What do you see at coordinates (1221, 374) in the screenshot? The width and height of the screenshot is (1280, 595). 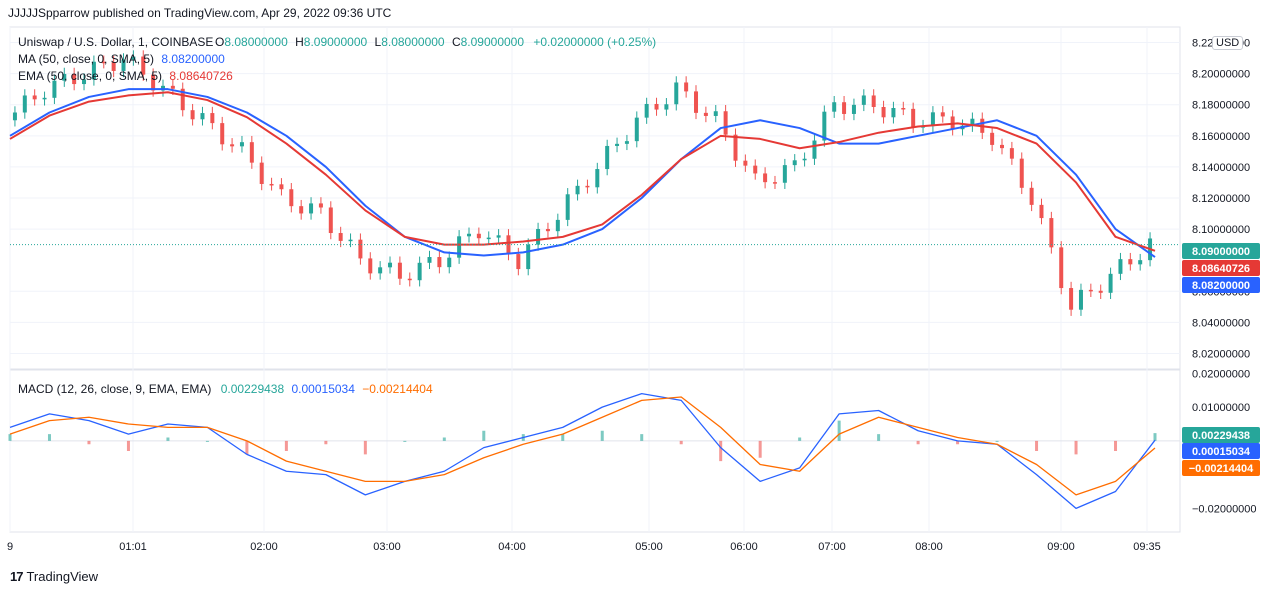 I see `macd-tick-label: 0.02000000` at bounding box center [1221, 374].